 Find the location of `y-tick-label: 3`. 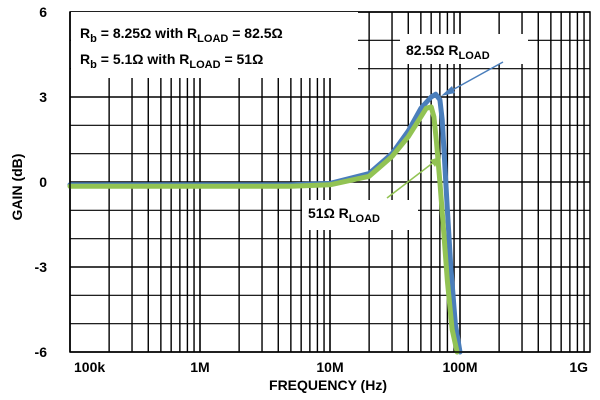

y-tick-label: 3 is located at coordinates (43, 97).